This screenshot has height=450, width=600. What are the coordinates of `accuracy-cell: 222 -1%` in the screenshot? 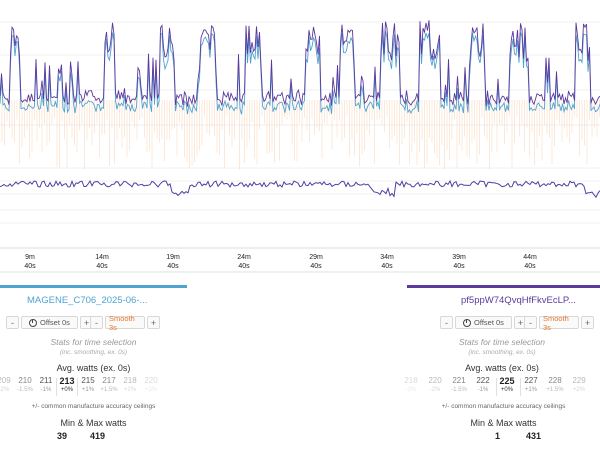 It's located at (483, 385).